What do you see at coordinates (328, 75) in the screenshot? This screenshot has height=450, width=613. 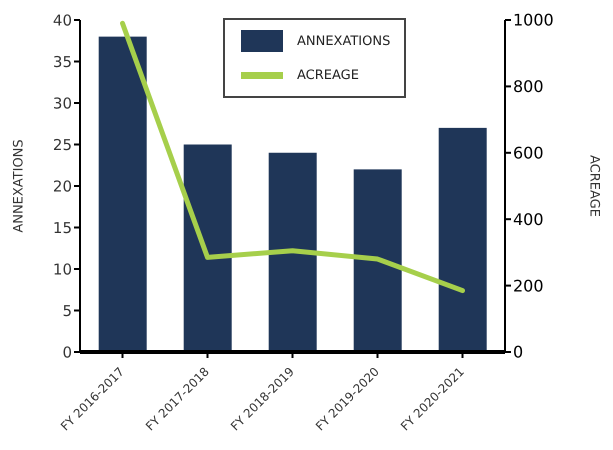 I see `legend-label: ACREAGE` at bounding box center [328, 75].